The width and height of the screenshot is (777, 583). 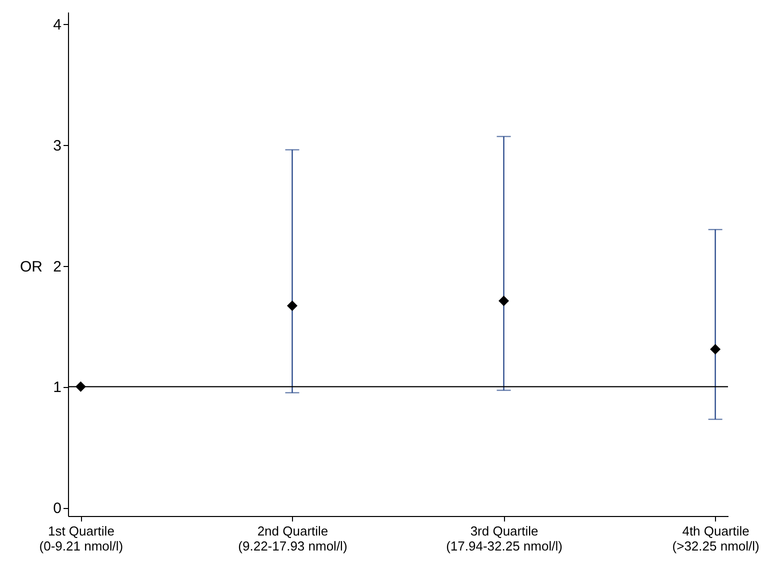 I want to click on x-tick-label: 1st Quartile (0-9.21 nmol/l), so click(x=81, y=539).